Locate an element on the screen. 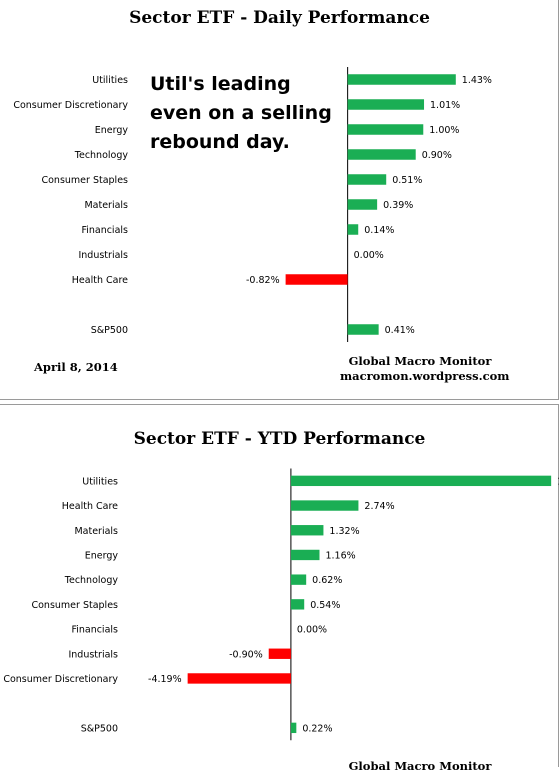 The height and width of the screenshot is (774, 559). data-label: 0.54% is located at coordinates (325, 605).